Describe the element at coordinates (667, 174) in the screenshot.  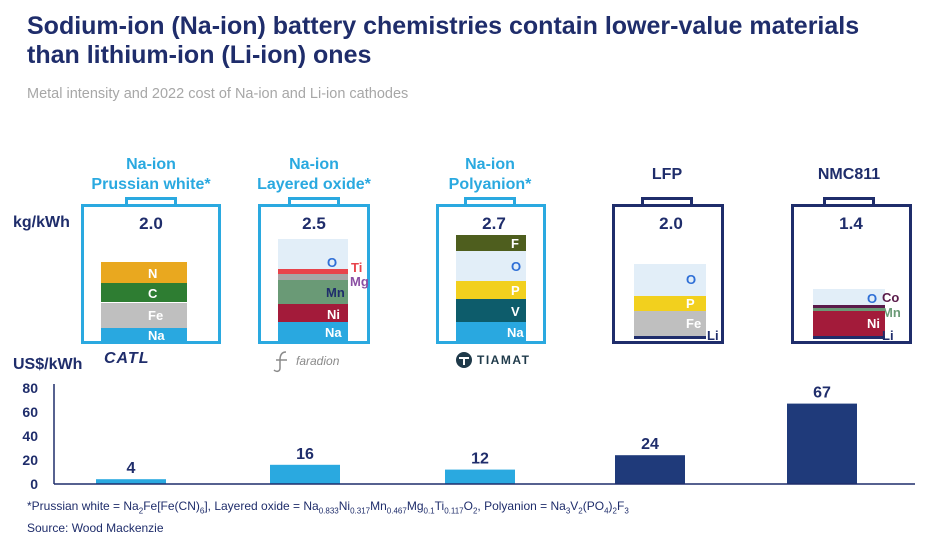
I see `chemistry-label-lfp: LFP` at that location.